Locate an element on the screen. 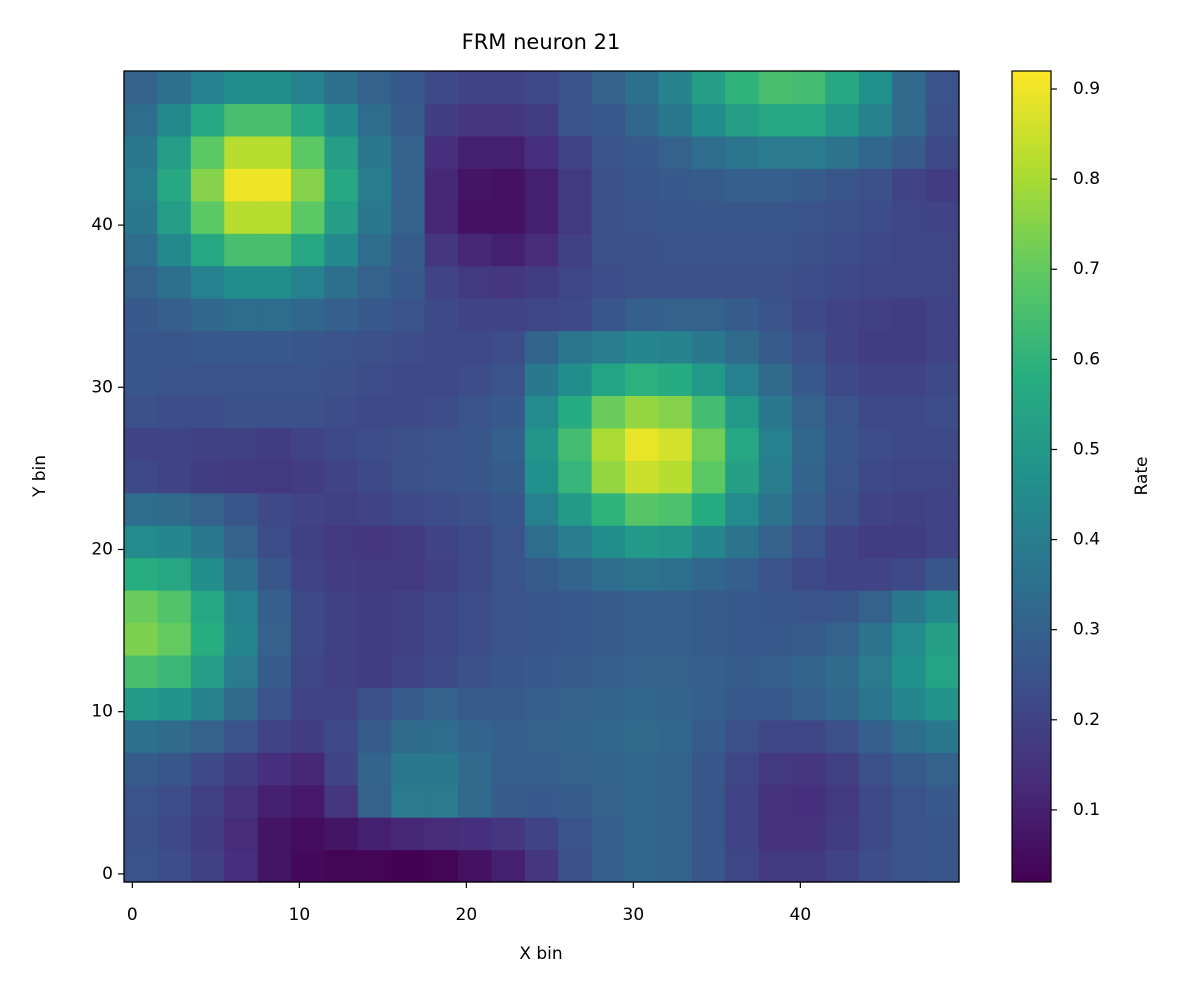 The height and width of the screenshot is (1000, 1200). y-tick-label: 20 is located at coordinates (102, 549).